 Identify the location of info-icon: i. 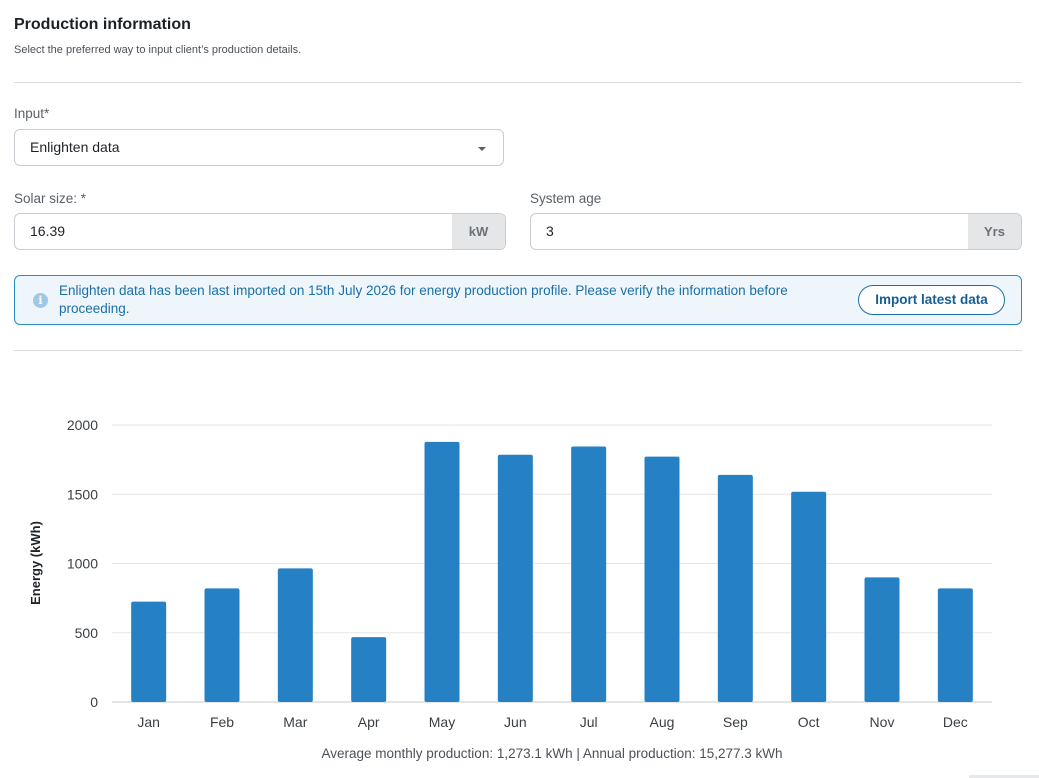
(40, 300).